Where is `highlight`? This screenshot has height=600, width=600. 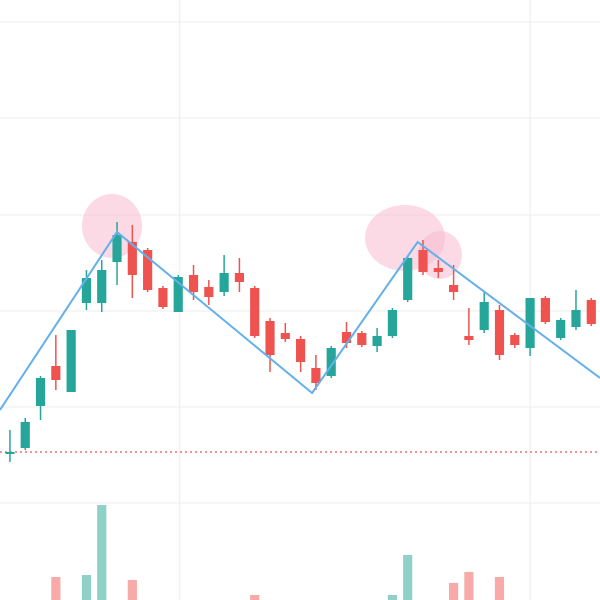 highlight is located at coordinates (112, 226).